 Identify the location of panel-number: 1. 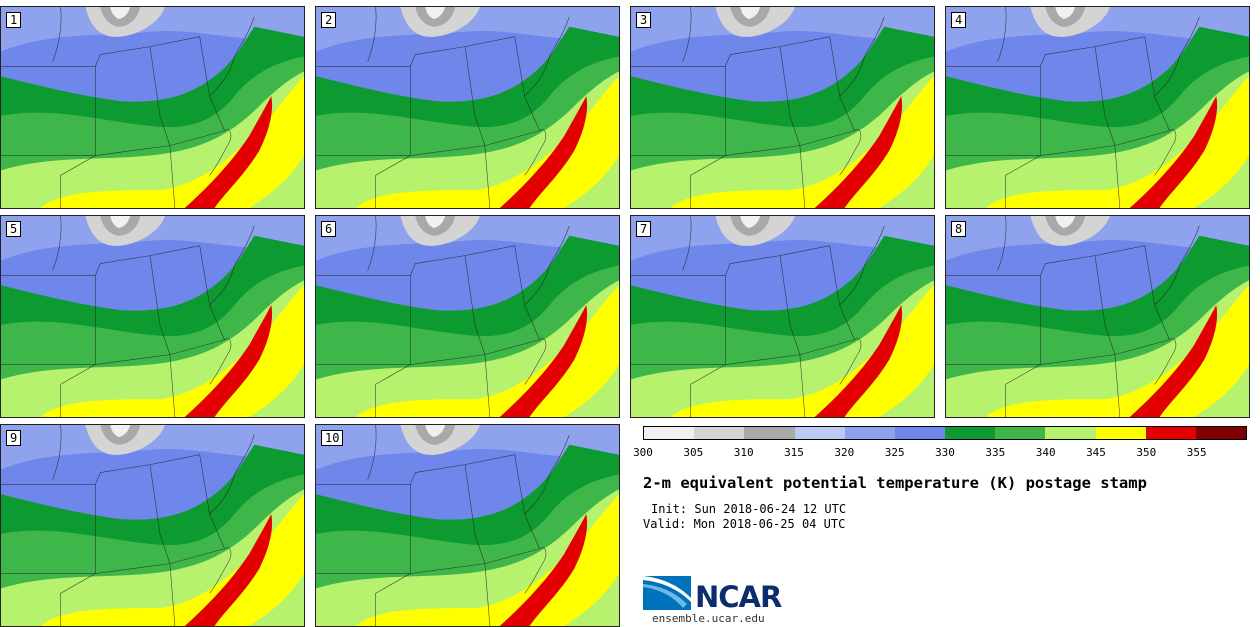
(14, 20).